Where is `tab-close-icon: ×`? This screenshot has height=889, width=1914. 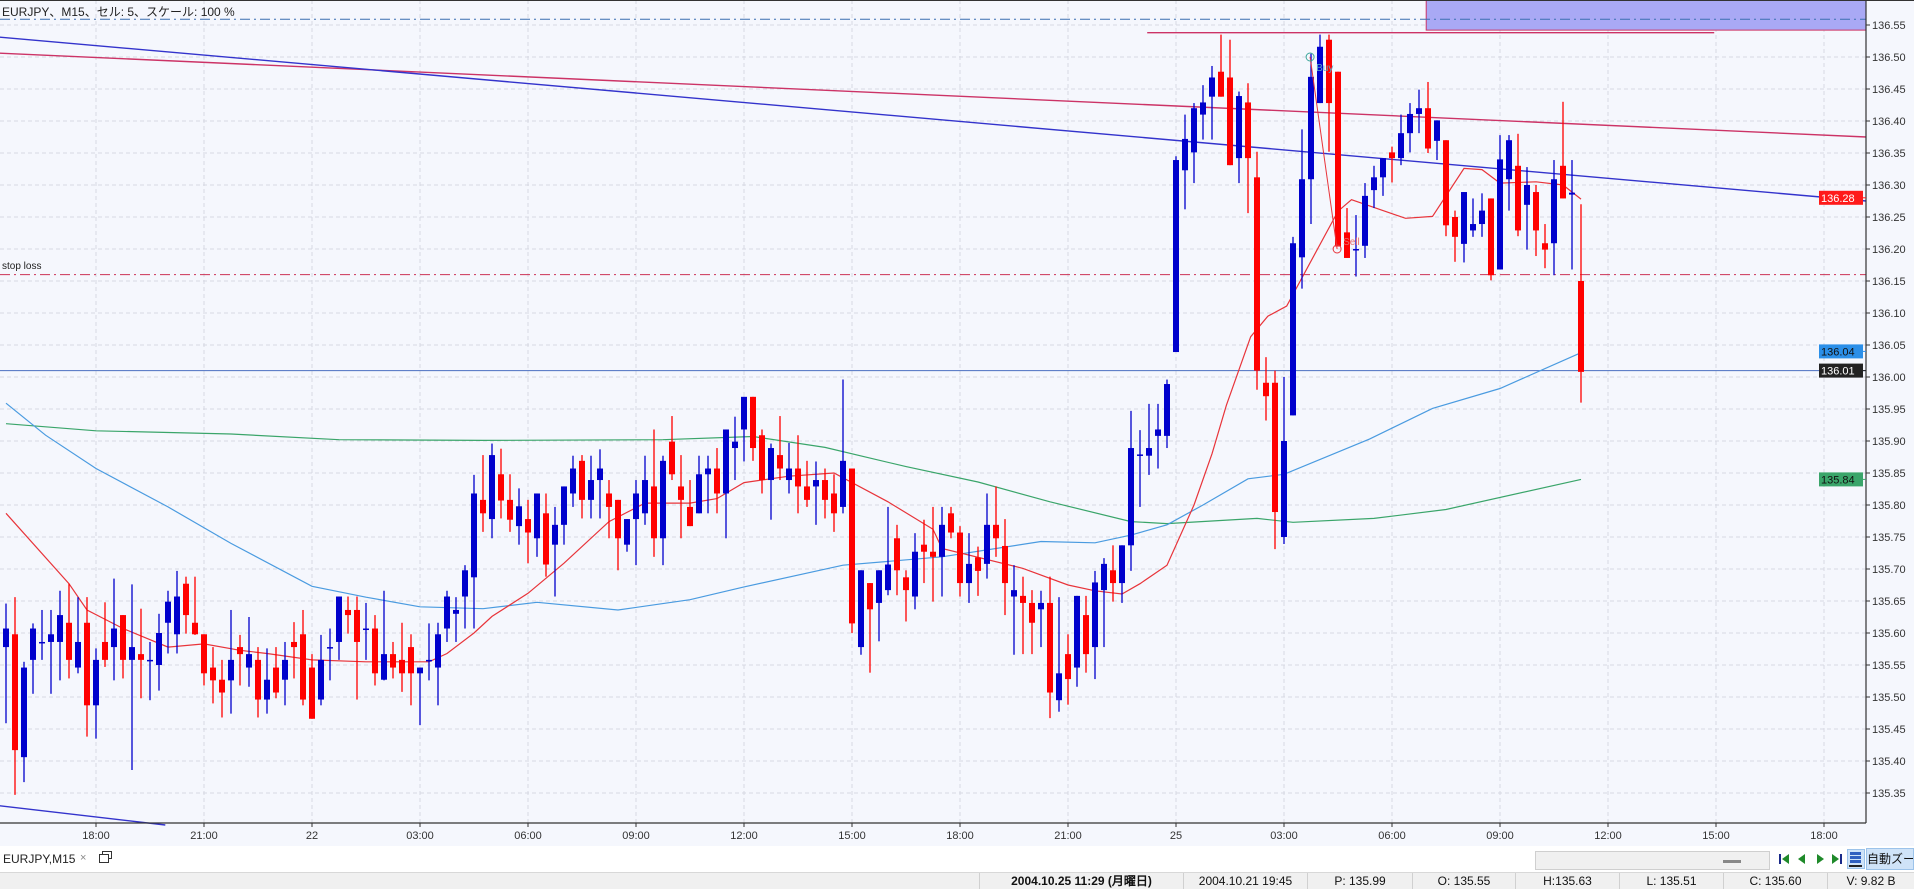 tab-close-icon: × is located at coordinates (83, 858).